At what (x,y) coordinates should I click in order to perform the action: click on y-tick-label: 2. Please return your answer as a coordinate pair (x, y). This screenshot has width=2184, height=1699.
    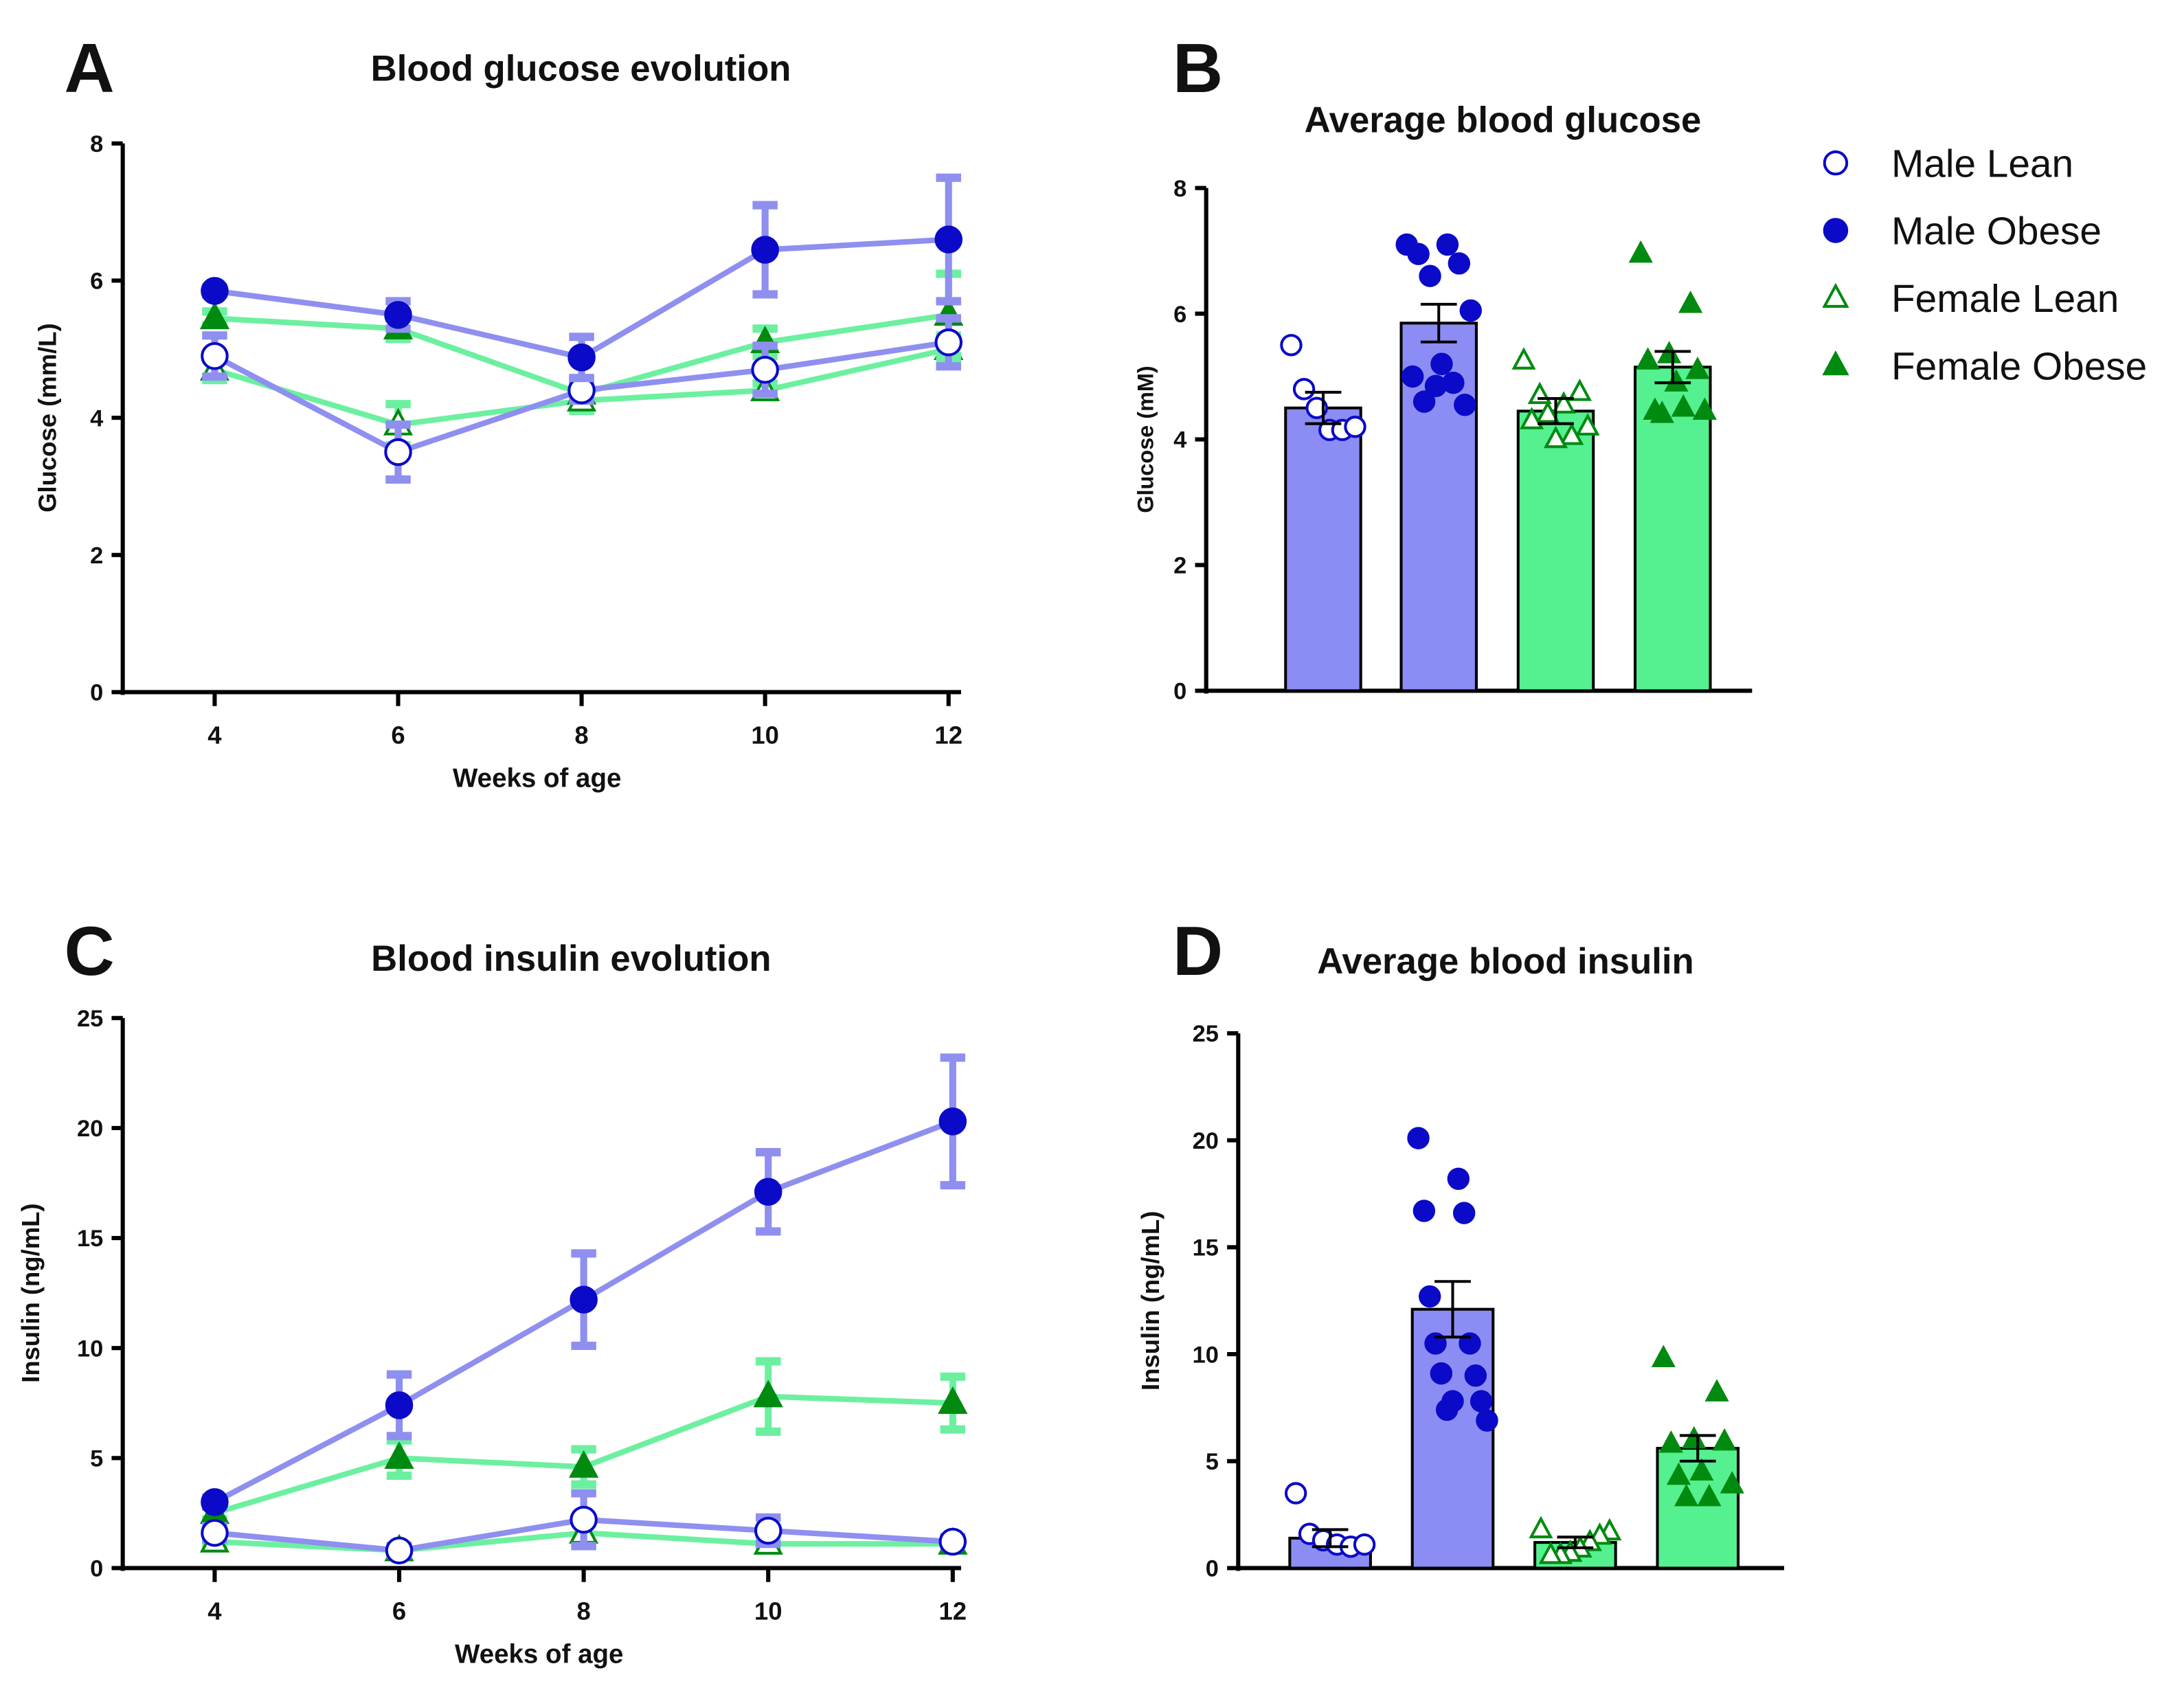
    Looking at the image, I should click on (96, 556).